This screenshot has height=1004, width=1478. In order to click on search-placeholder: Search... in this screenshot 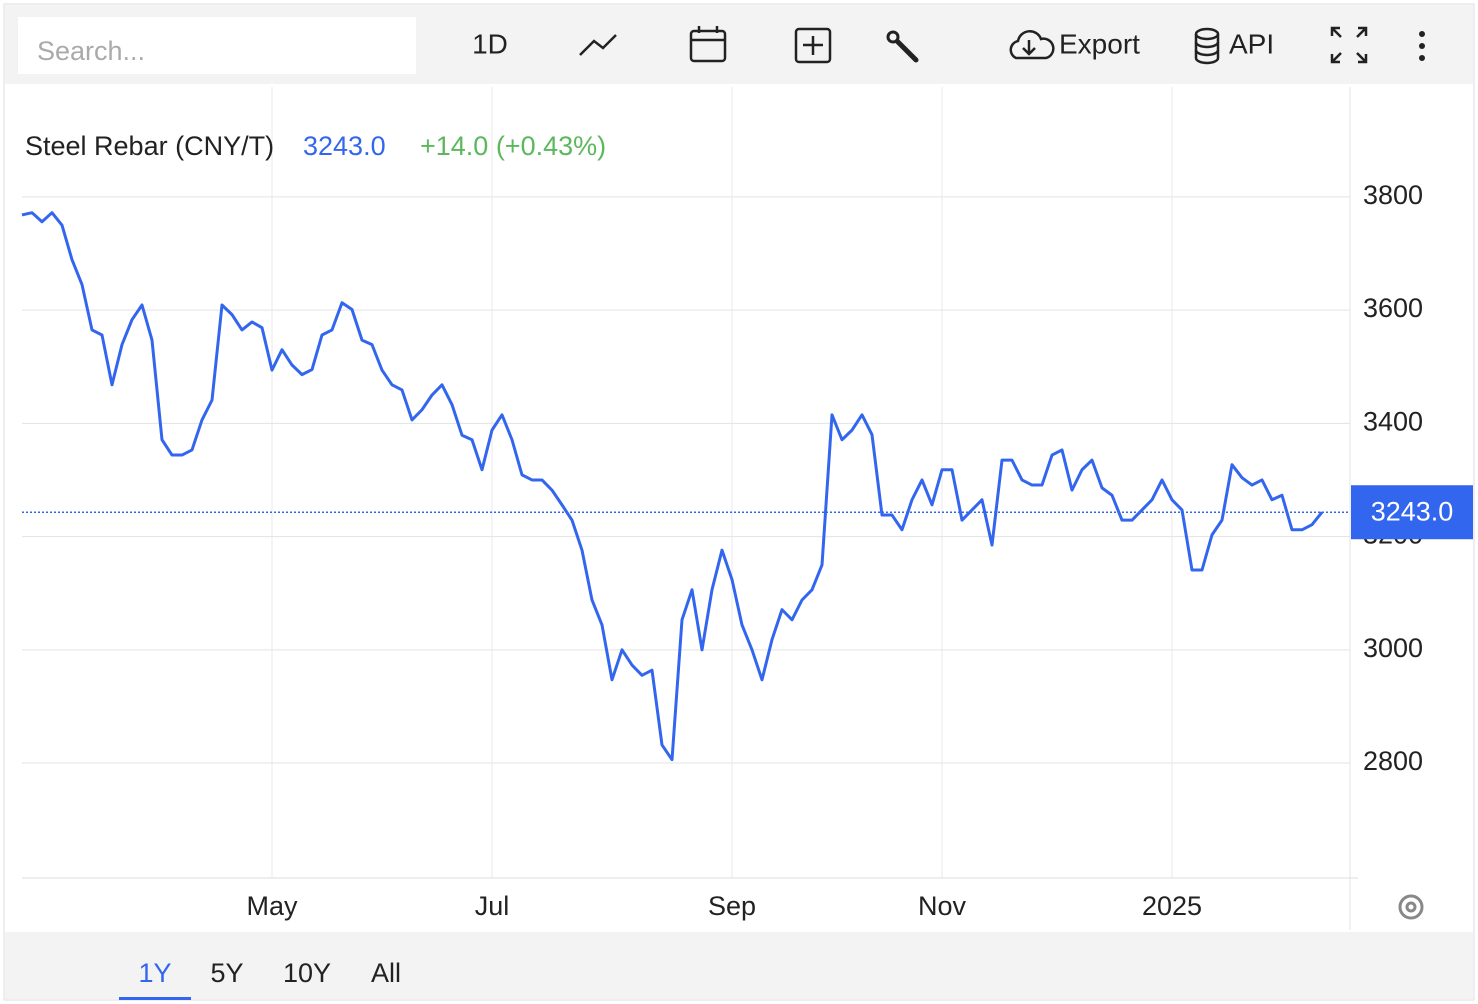, I will do `click(91, 51)`.